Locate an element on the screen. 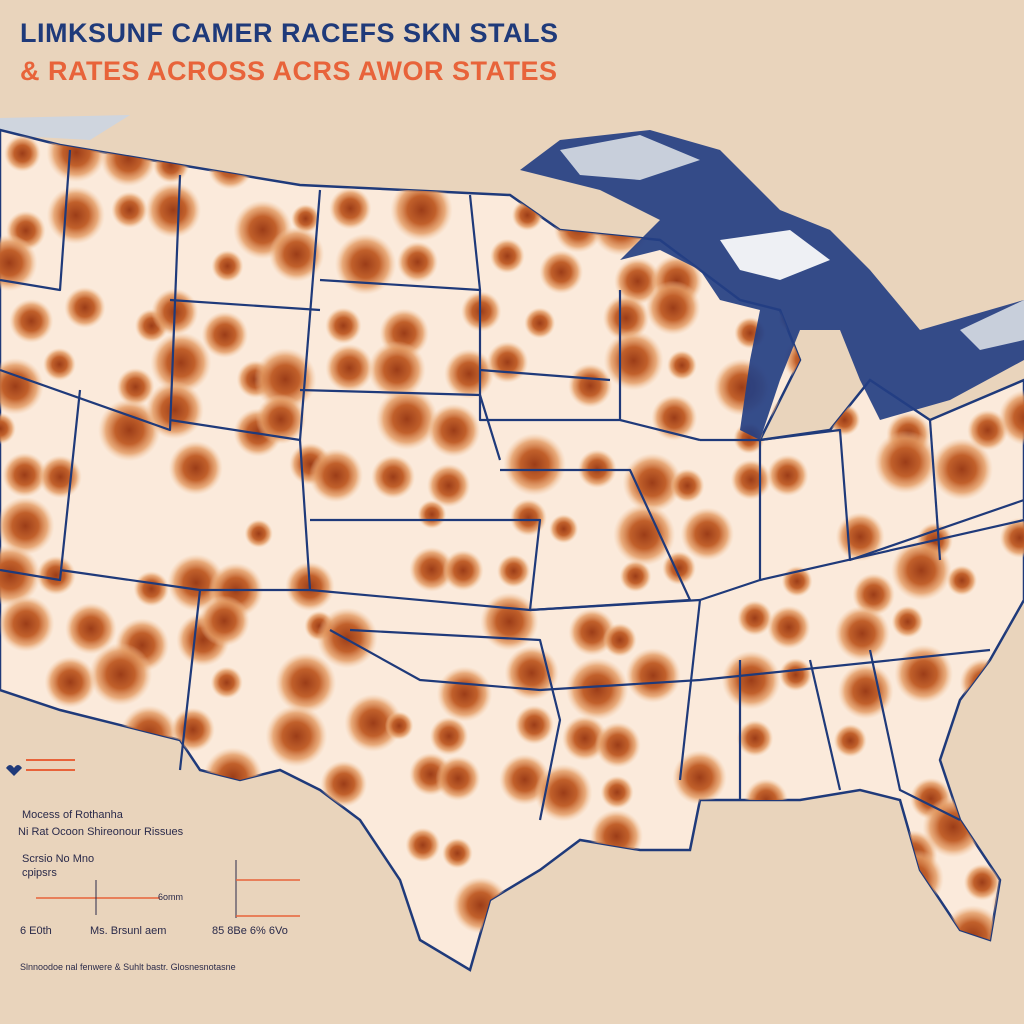 This screenshot has width=1024, height=1024. legend-text: 6 E0th is located at coordinates (36, 931).